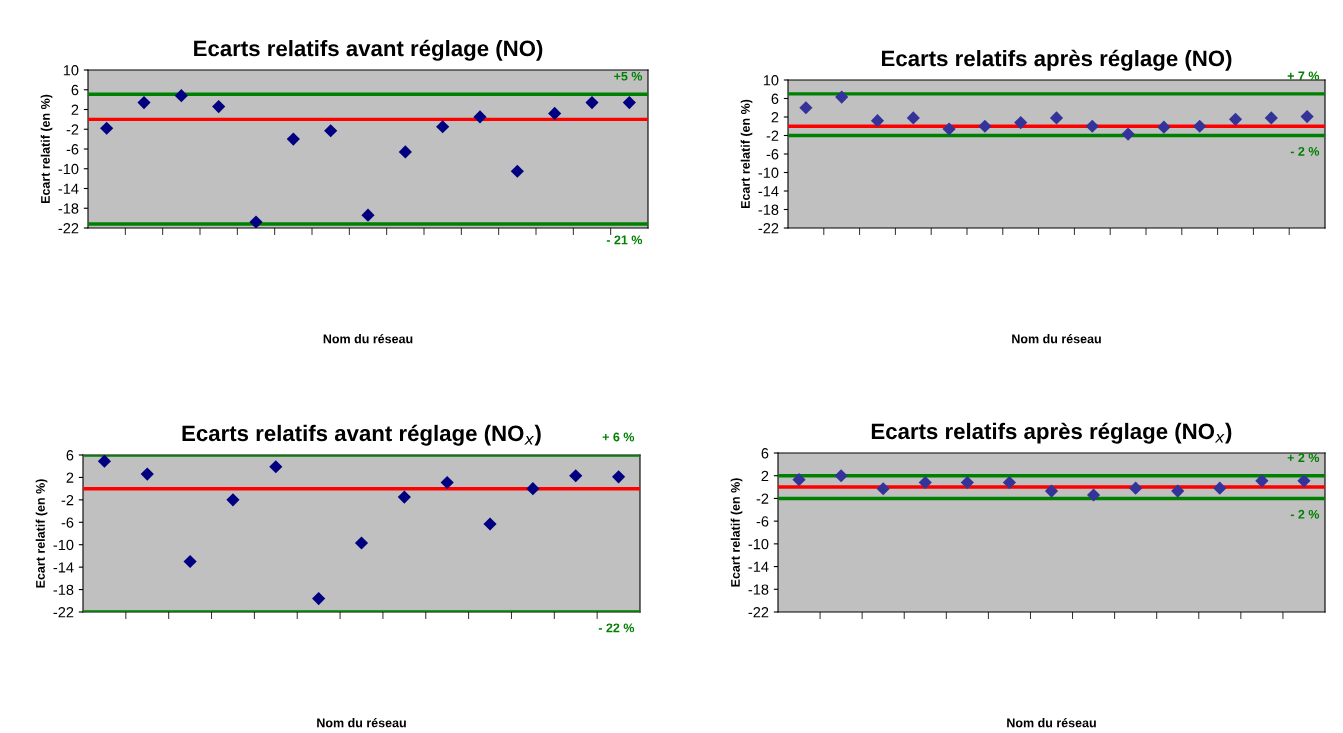  I want to click on ref-line-label: + 2 %, so click(1303, 458).